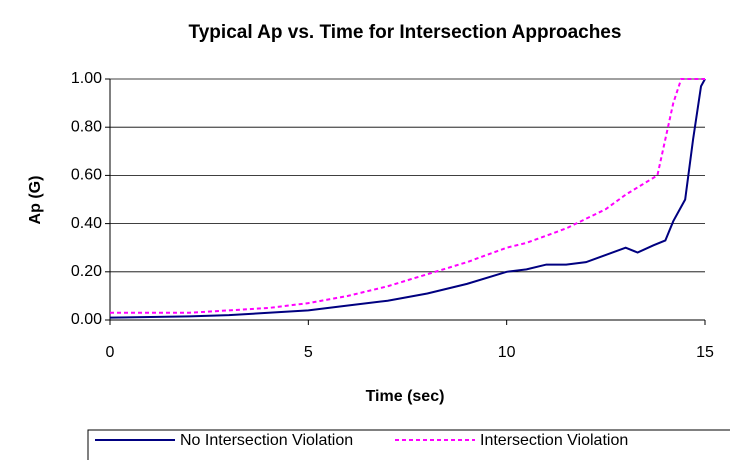  Describe the element at coordinates (35, 200) in the screenshot. I see `y-axis-label: Ap (G)` at that location.